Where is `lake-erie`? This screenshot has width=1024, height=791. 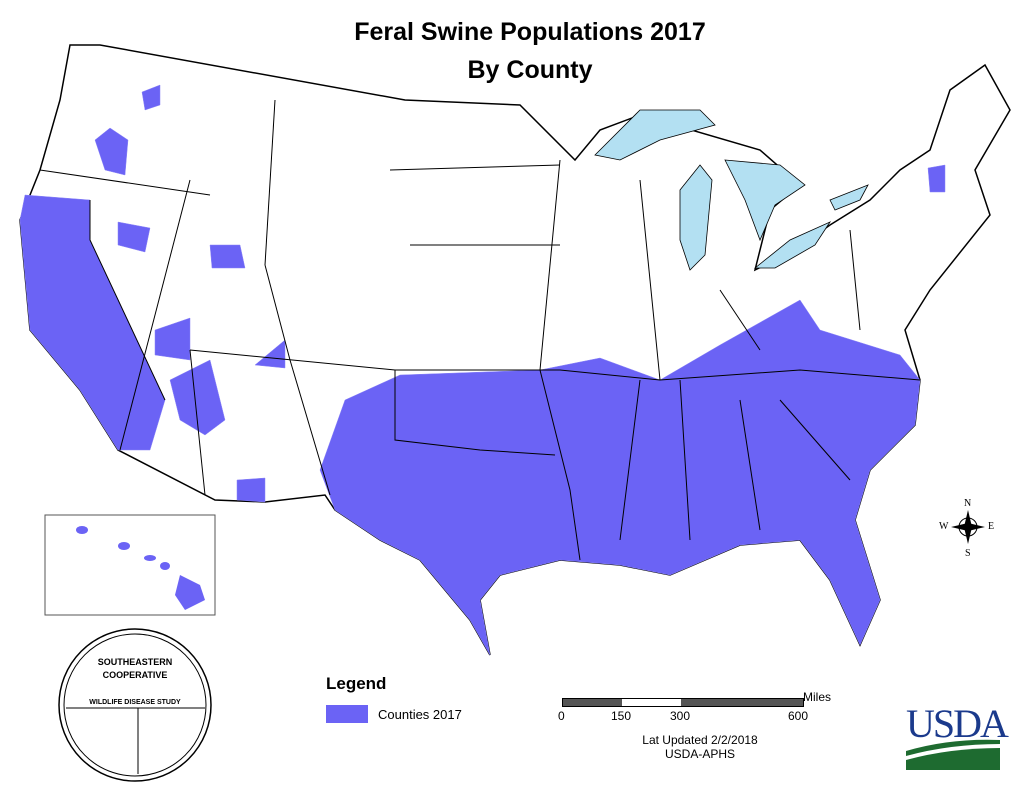
lake-erie is located at coordinates (792, 245).